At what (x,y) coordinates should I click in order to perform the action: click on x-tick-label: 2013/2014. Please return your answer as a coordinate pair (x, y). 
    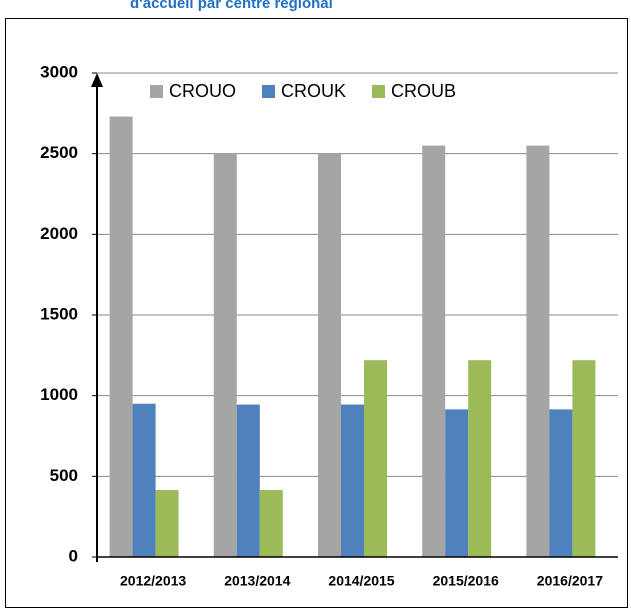
    Looking at the image, I should click on (257, 581).